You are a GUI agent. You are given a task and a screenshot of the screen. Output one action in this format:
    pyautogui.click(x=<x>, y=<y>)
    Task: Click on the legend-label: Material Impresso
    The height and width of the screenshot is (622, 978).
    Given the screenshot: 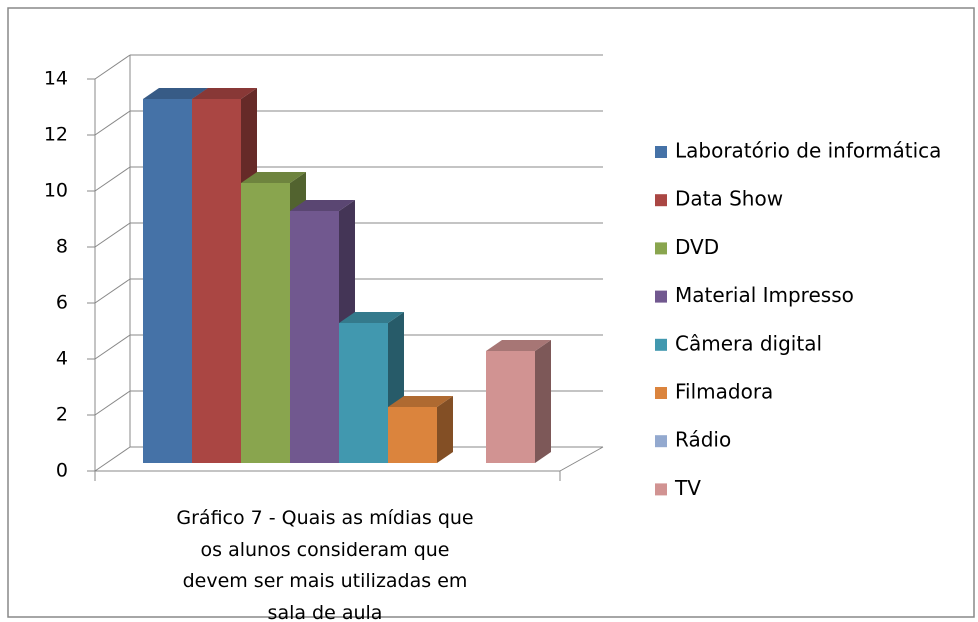 What is the action you would take?
    pyautogui.click(x=764, y=295)
    